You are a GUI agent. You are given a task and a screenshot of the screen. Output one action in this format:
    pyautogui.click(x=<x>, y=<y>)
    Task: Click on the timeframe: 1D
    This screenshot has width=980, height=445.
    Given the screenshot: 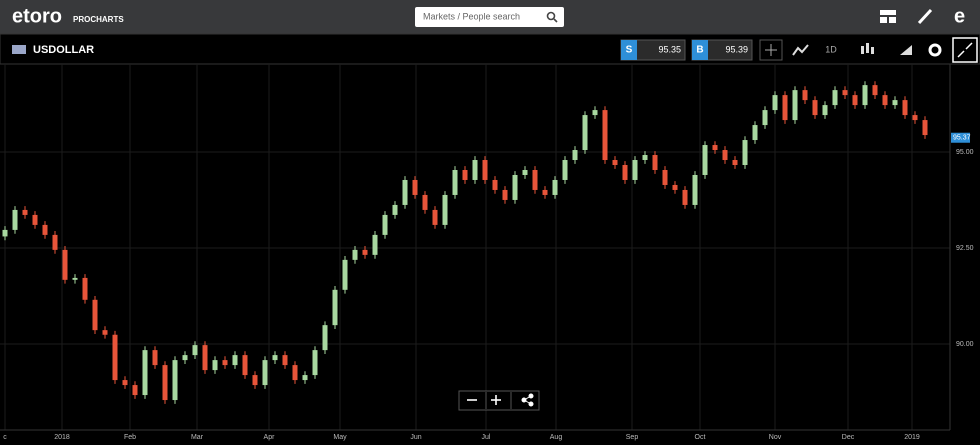 What is the action you would take?
    pyautogui.click(x=831, y=49)
    